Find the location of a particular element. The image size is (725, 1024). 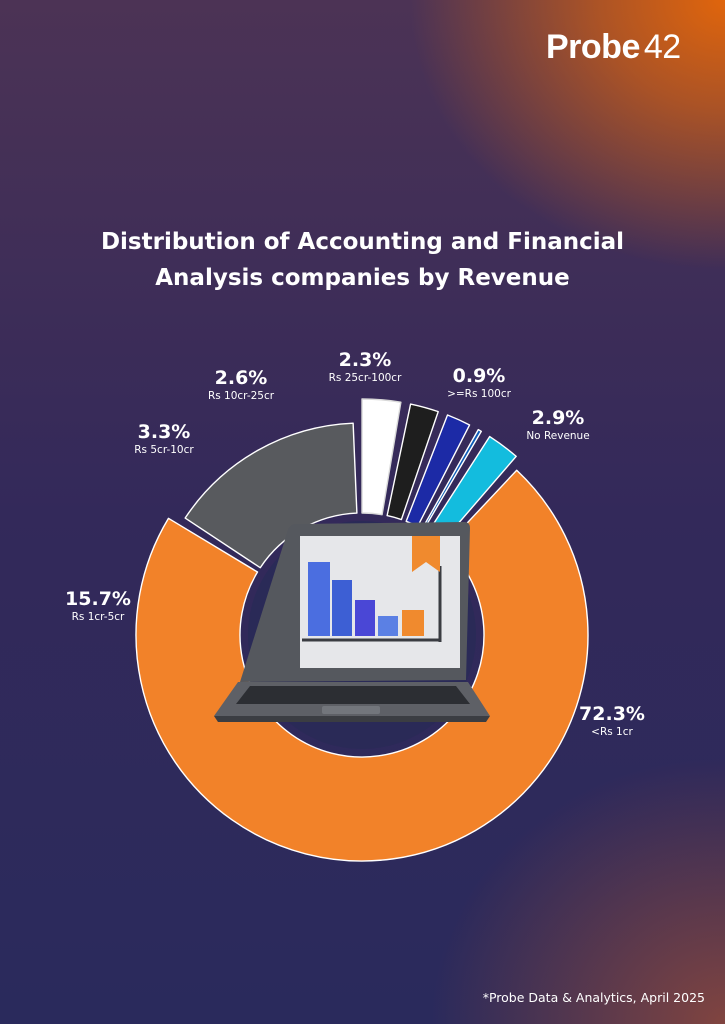

slice-percent-label-2: 3.3% is located at coordinates (164, 432).